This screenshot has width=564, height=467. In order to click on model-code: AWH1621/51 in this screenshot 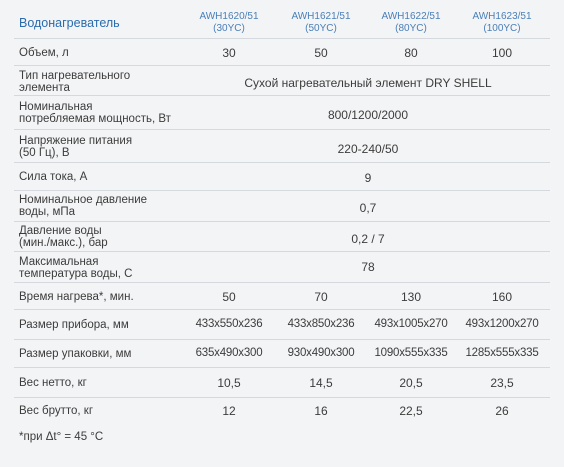, I will do `click(321, 16)`.